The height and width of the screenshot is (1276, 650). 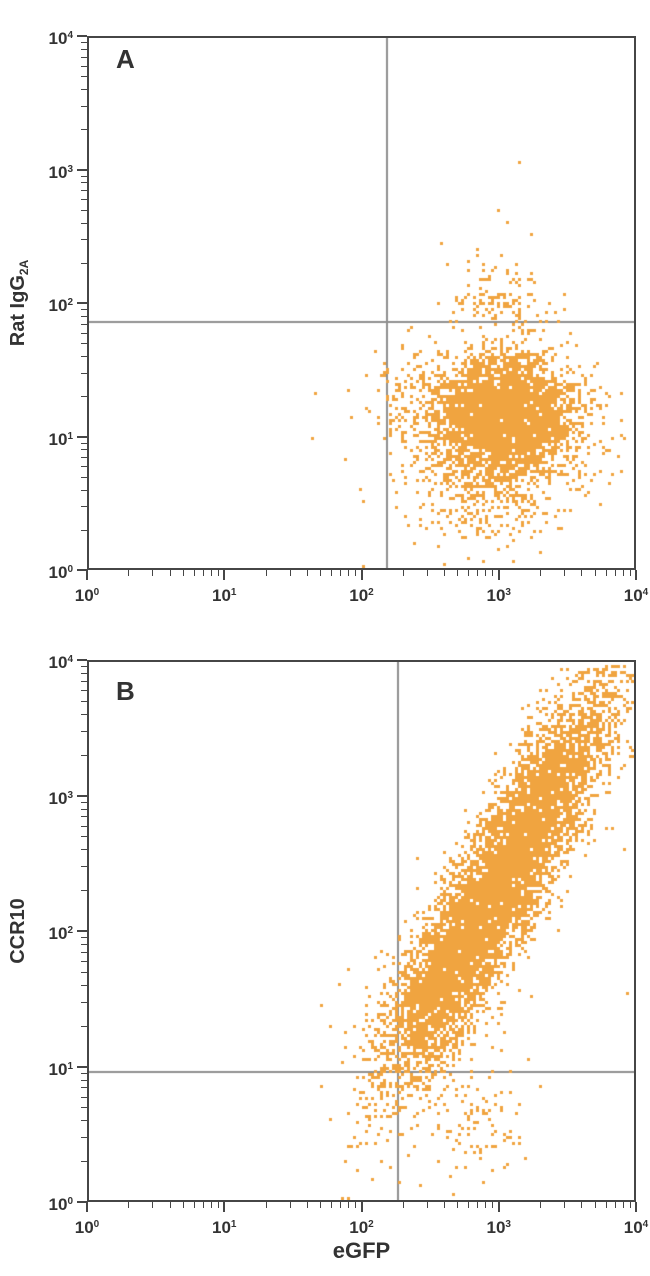 I want to click on x-tick-label: 100, so click(x=87, y=1227).